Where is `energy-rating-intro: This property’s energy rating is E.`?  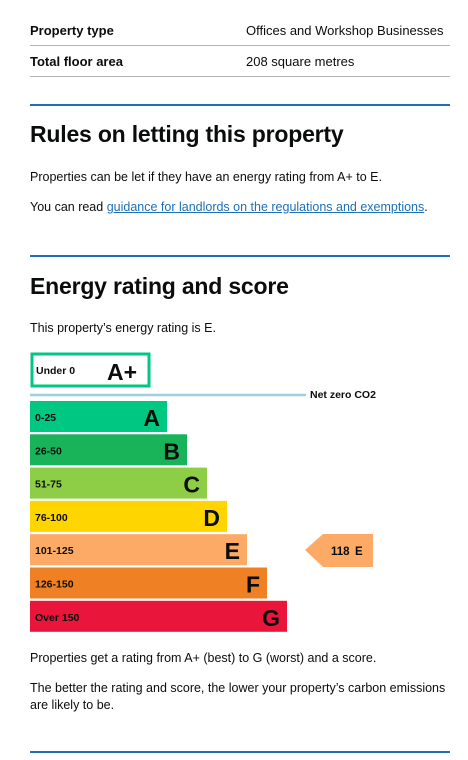
energy-rating-intro: This property’s energy rating is E. is located at coordinates (123, 328).